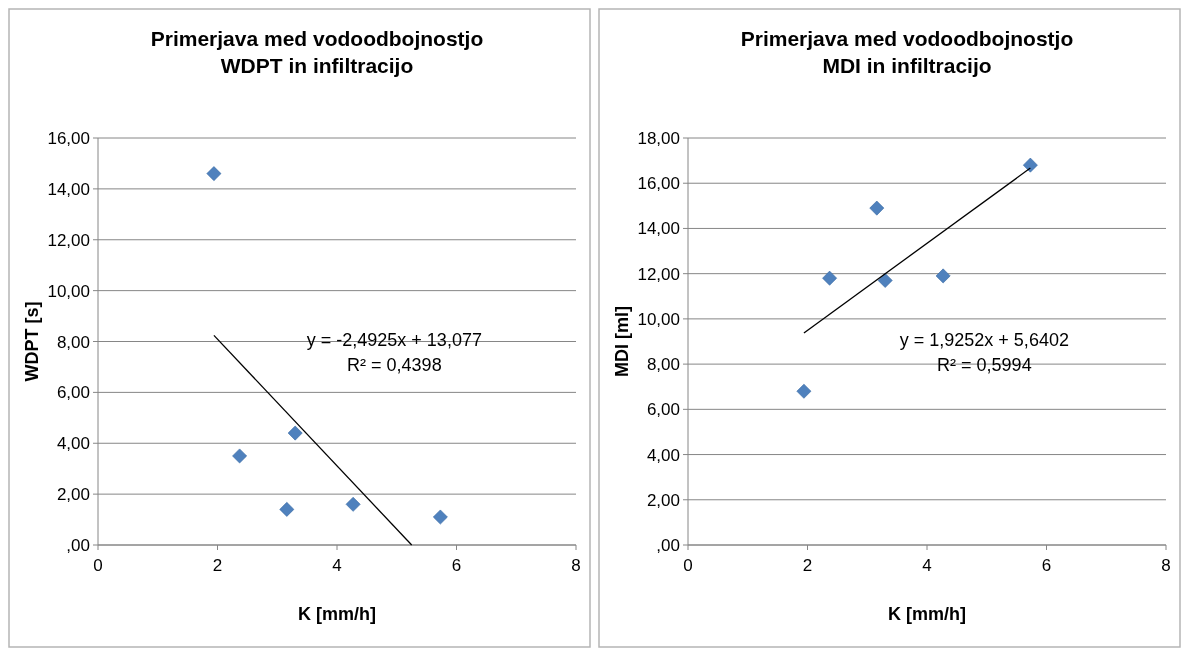 Image resolution: width=1189 pixels, height=648 pixels. I want to click on chart-title: Primerjava med vodoodbojnostjo MDI in infiltracijo, so click(907, 52).